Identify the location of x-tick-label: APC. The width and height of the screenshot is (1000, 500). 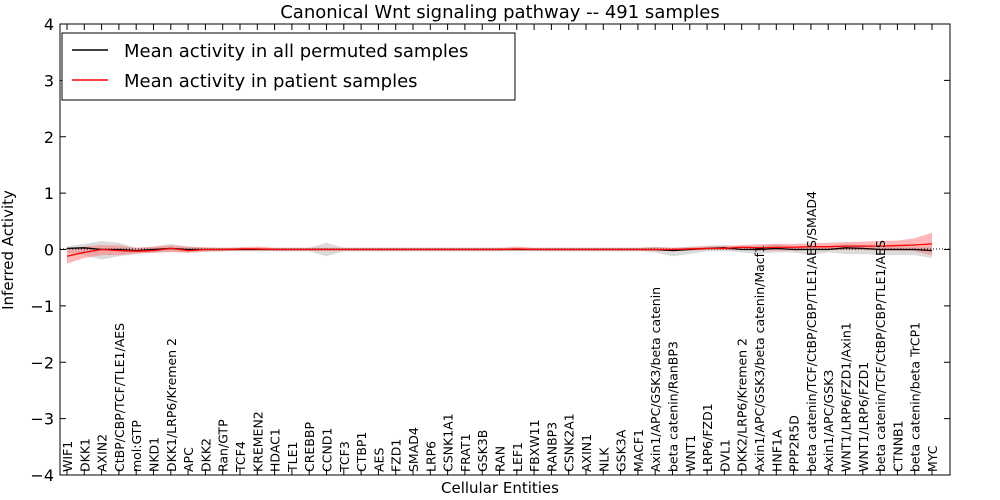
(188, 459).